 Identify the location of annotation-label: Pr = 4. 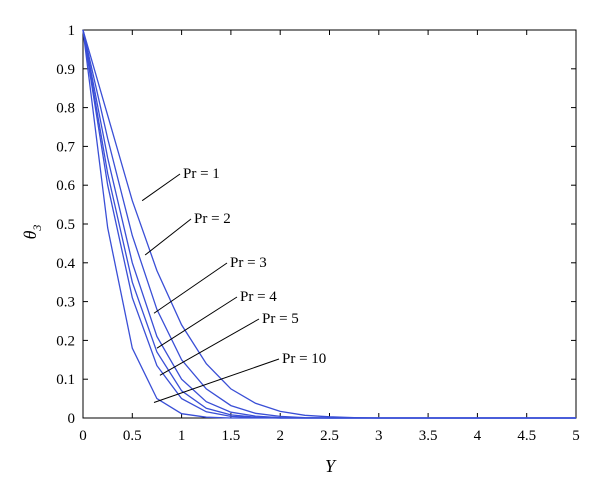
(258, 297).